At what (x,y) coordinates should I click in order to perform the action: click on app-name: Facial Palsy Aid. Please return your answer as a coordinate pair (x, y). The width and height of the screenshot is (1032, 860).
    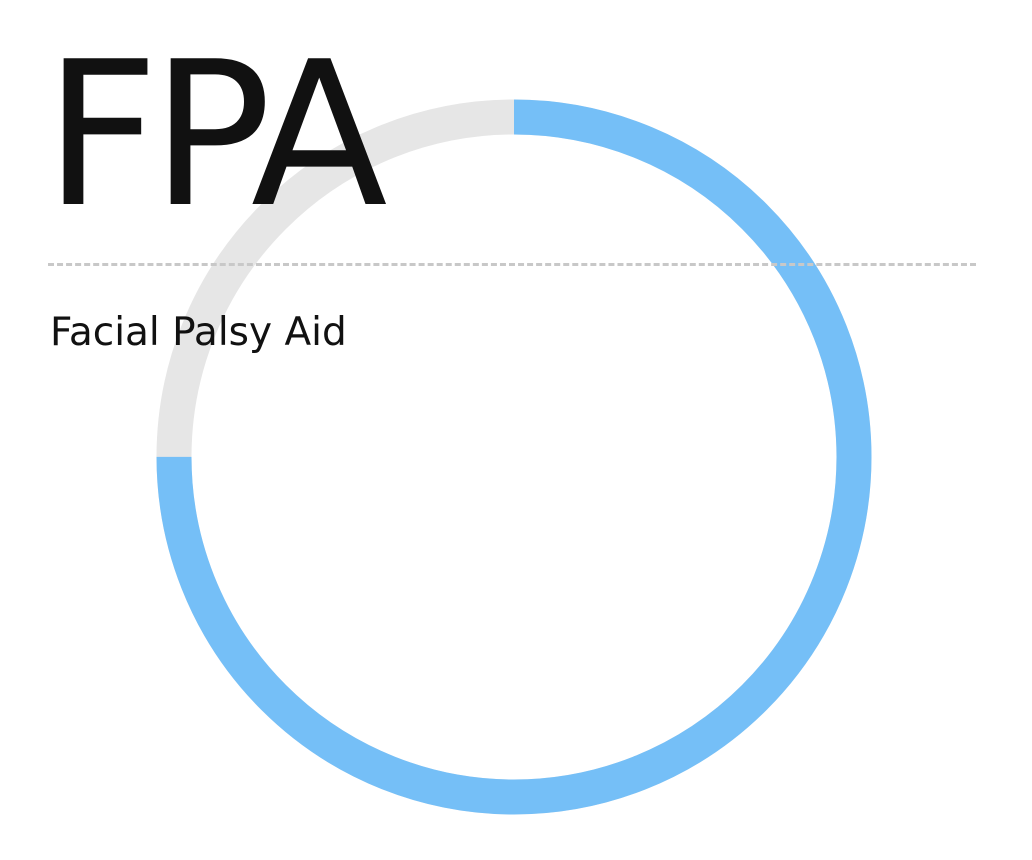
    Looking at the image, I should click on (198, 332).